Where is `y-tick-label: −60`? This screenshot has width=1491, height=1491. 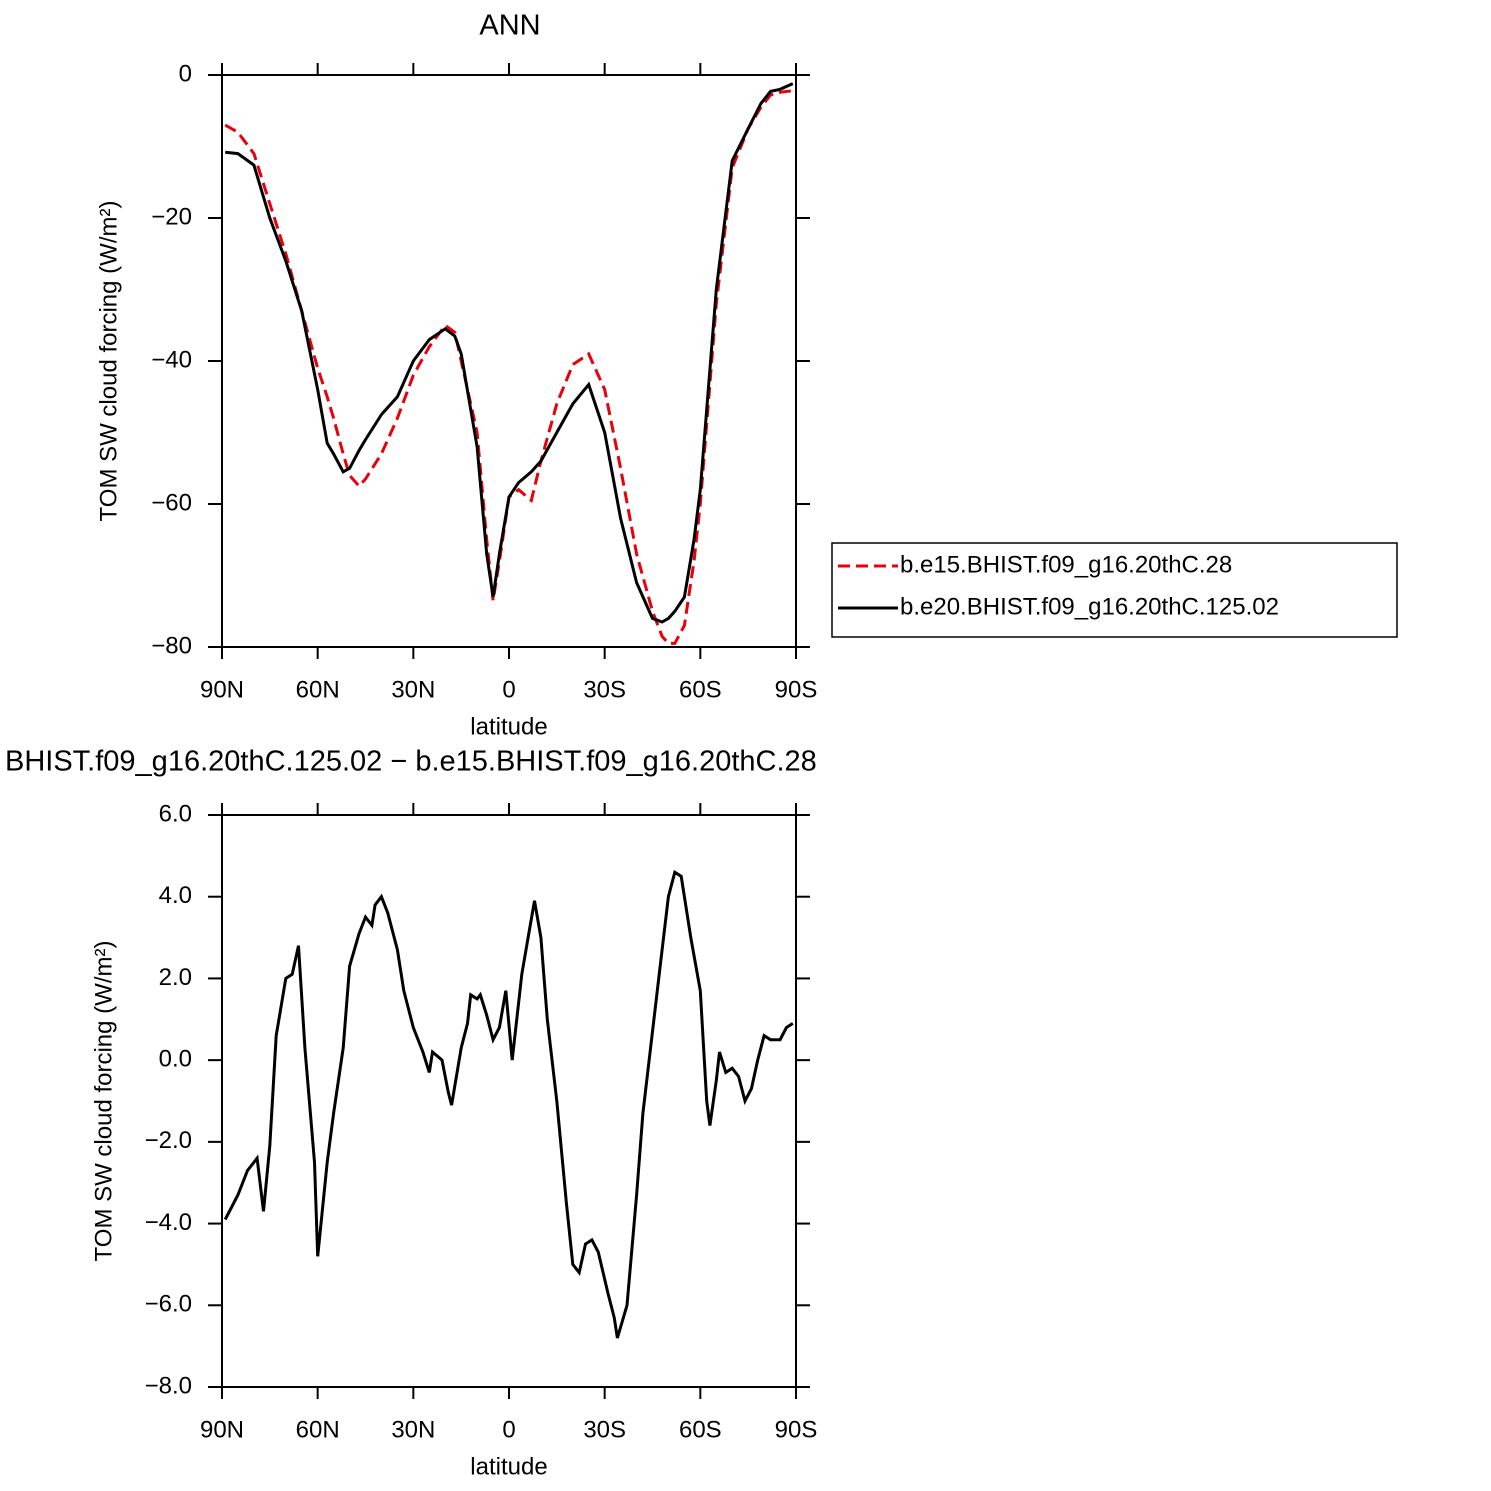 y-tick-label: −60 is located at coordinates (171, 502).